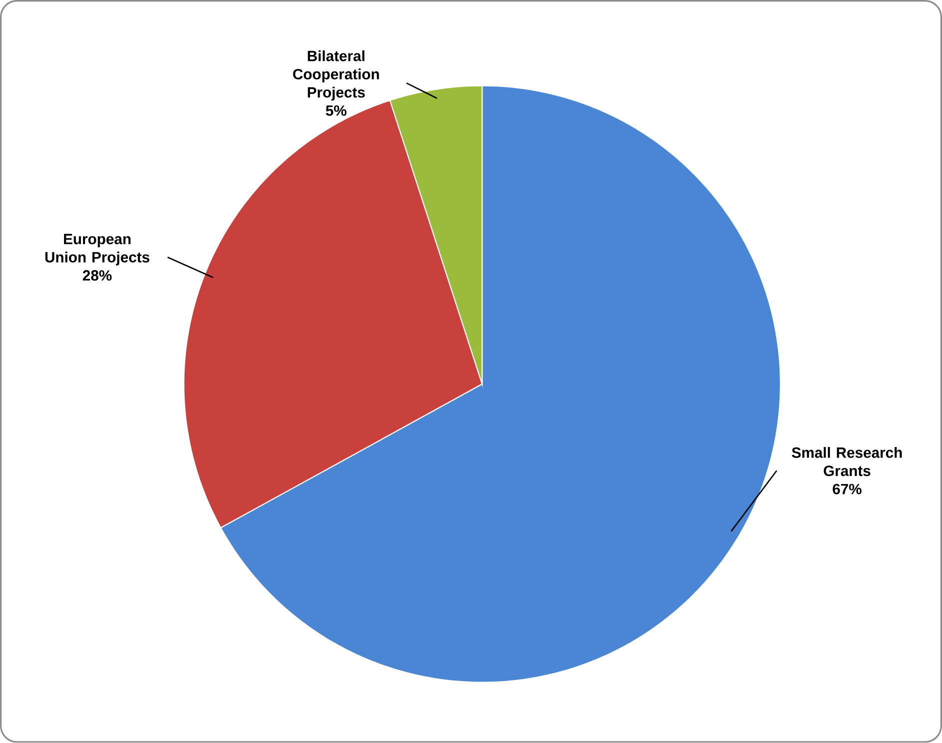  Describe the element at coordinates (847, 489) in the screenshot. I see `data-label: 67%` at that location.